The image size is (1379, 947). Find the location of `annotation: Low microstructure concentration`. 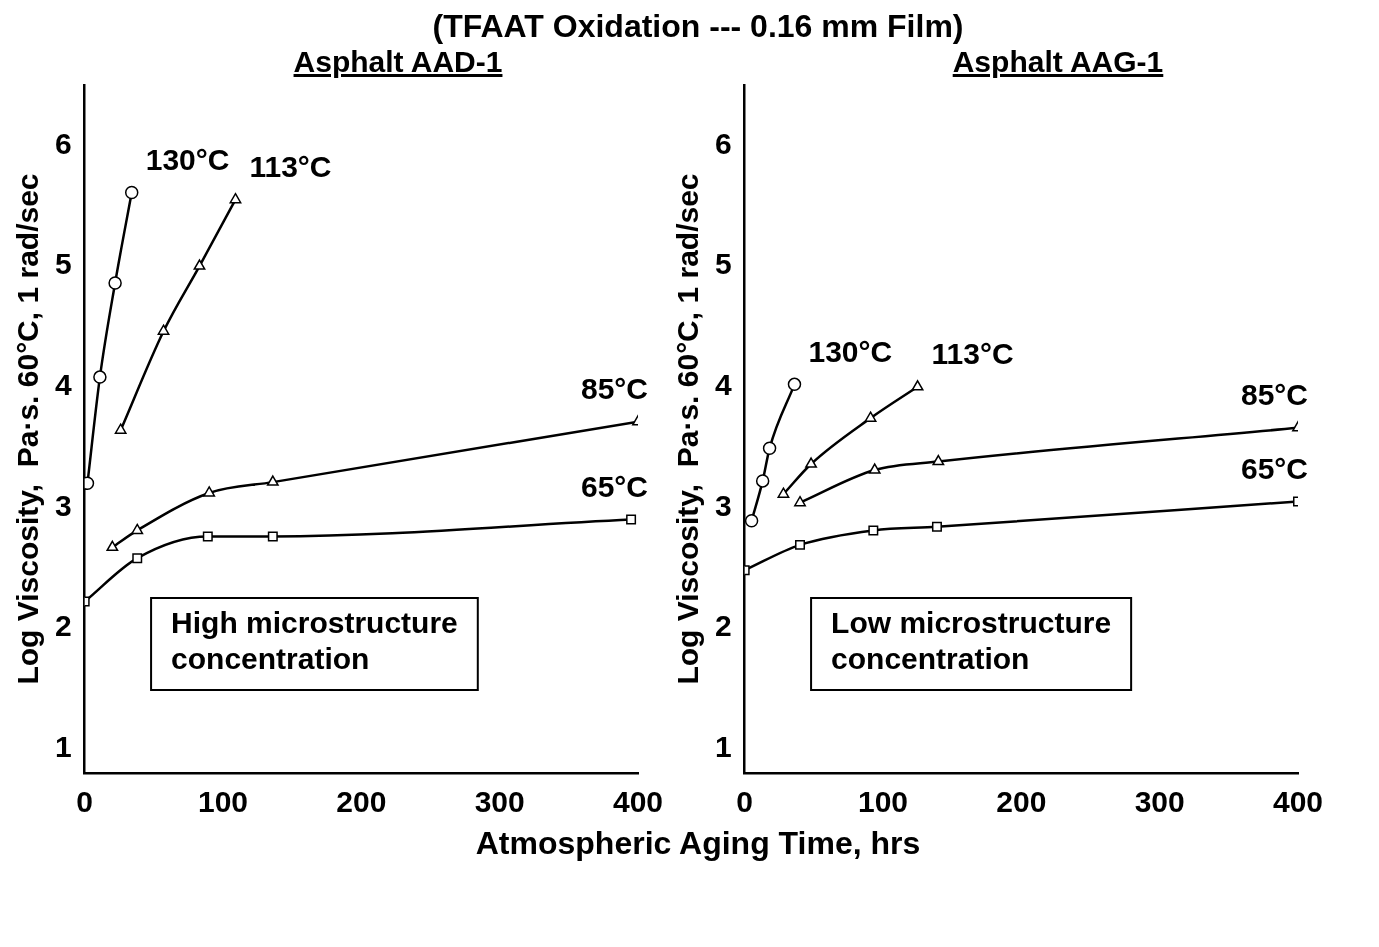

annotation: Low microstructure concentration is located at coordinates (971, 641).